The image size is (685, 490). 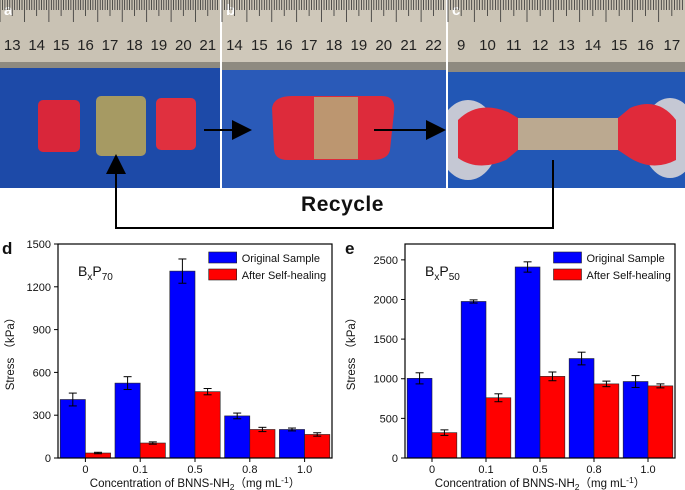 What do you see at coordinates (456, 10) in the screenshot?
I see `photo-c-letter: c` at bounding box center [456, 10].